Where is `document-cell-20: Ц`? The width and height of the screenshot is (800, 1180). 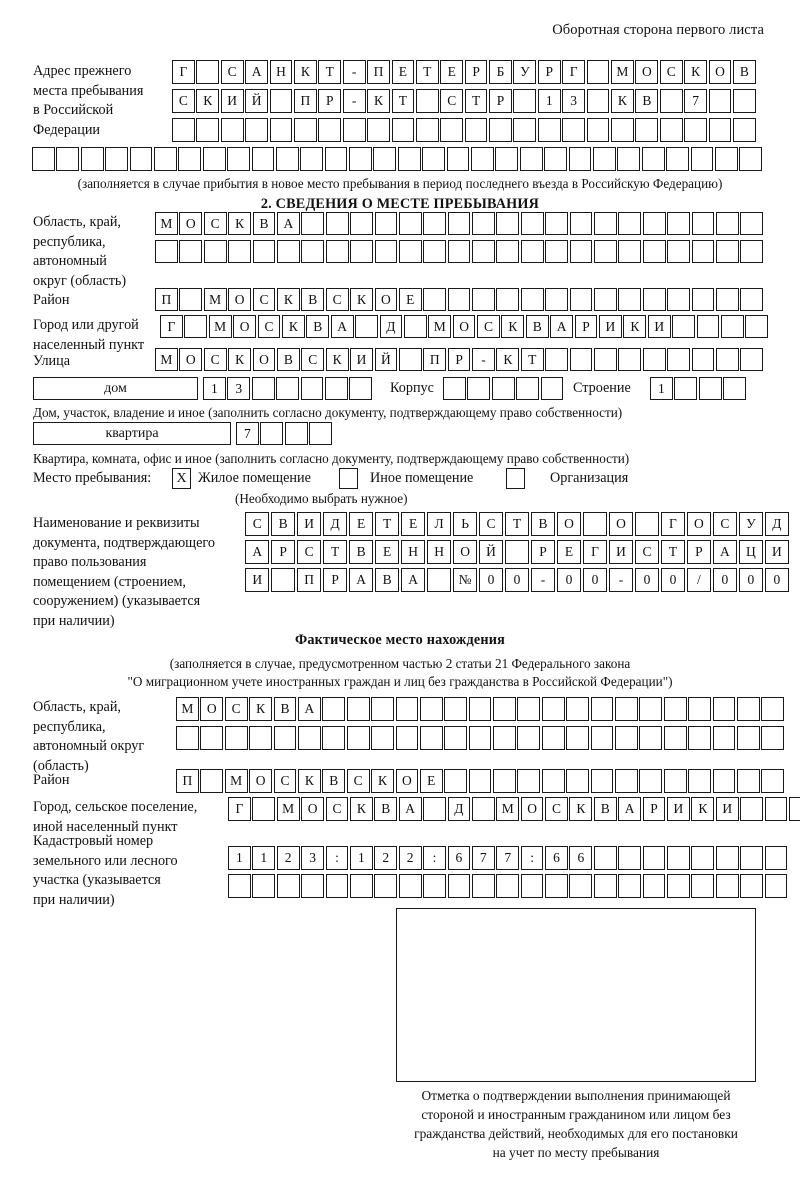
document-cell-20: Ц is located at coordinates (751, 552).